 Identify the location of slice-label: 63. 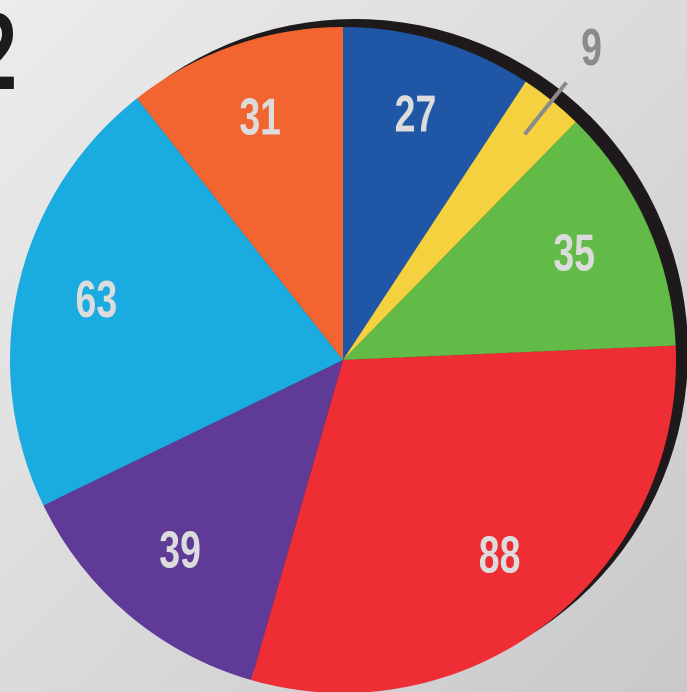
(97, 299).